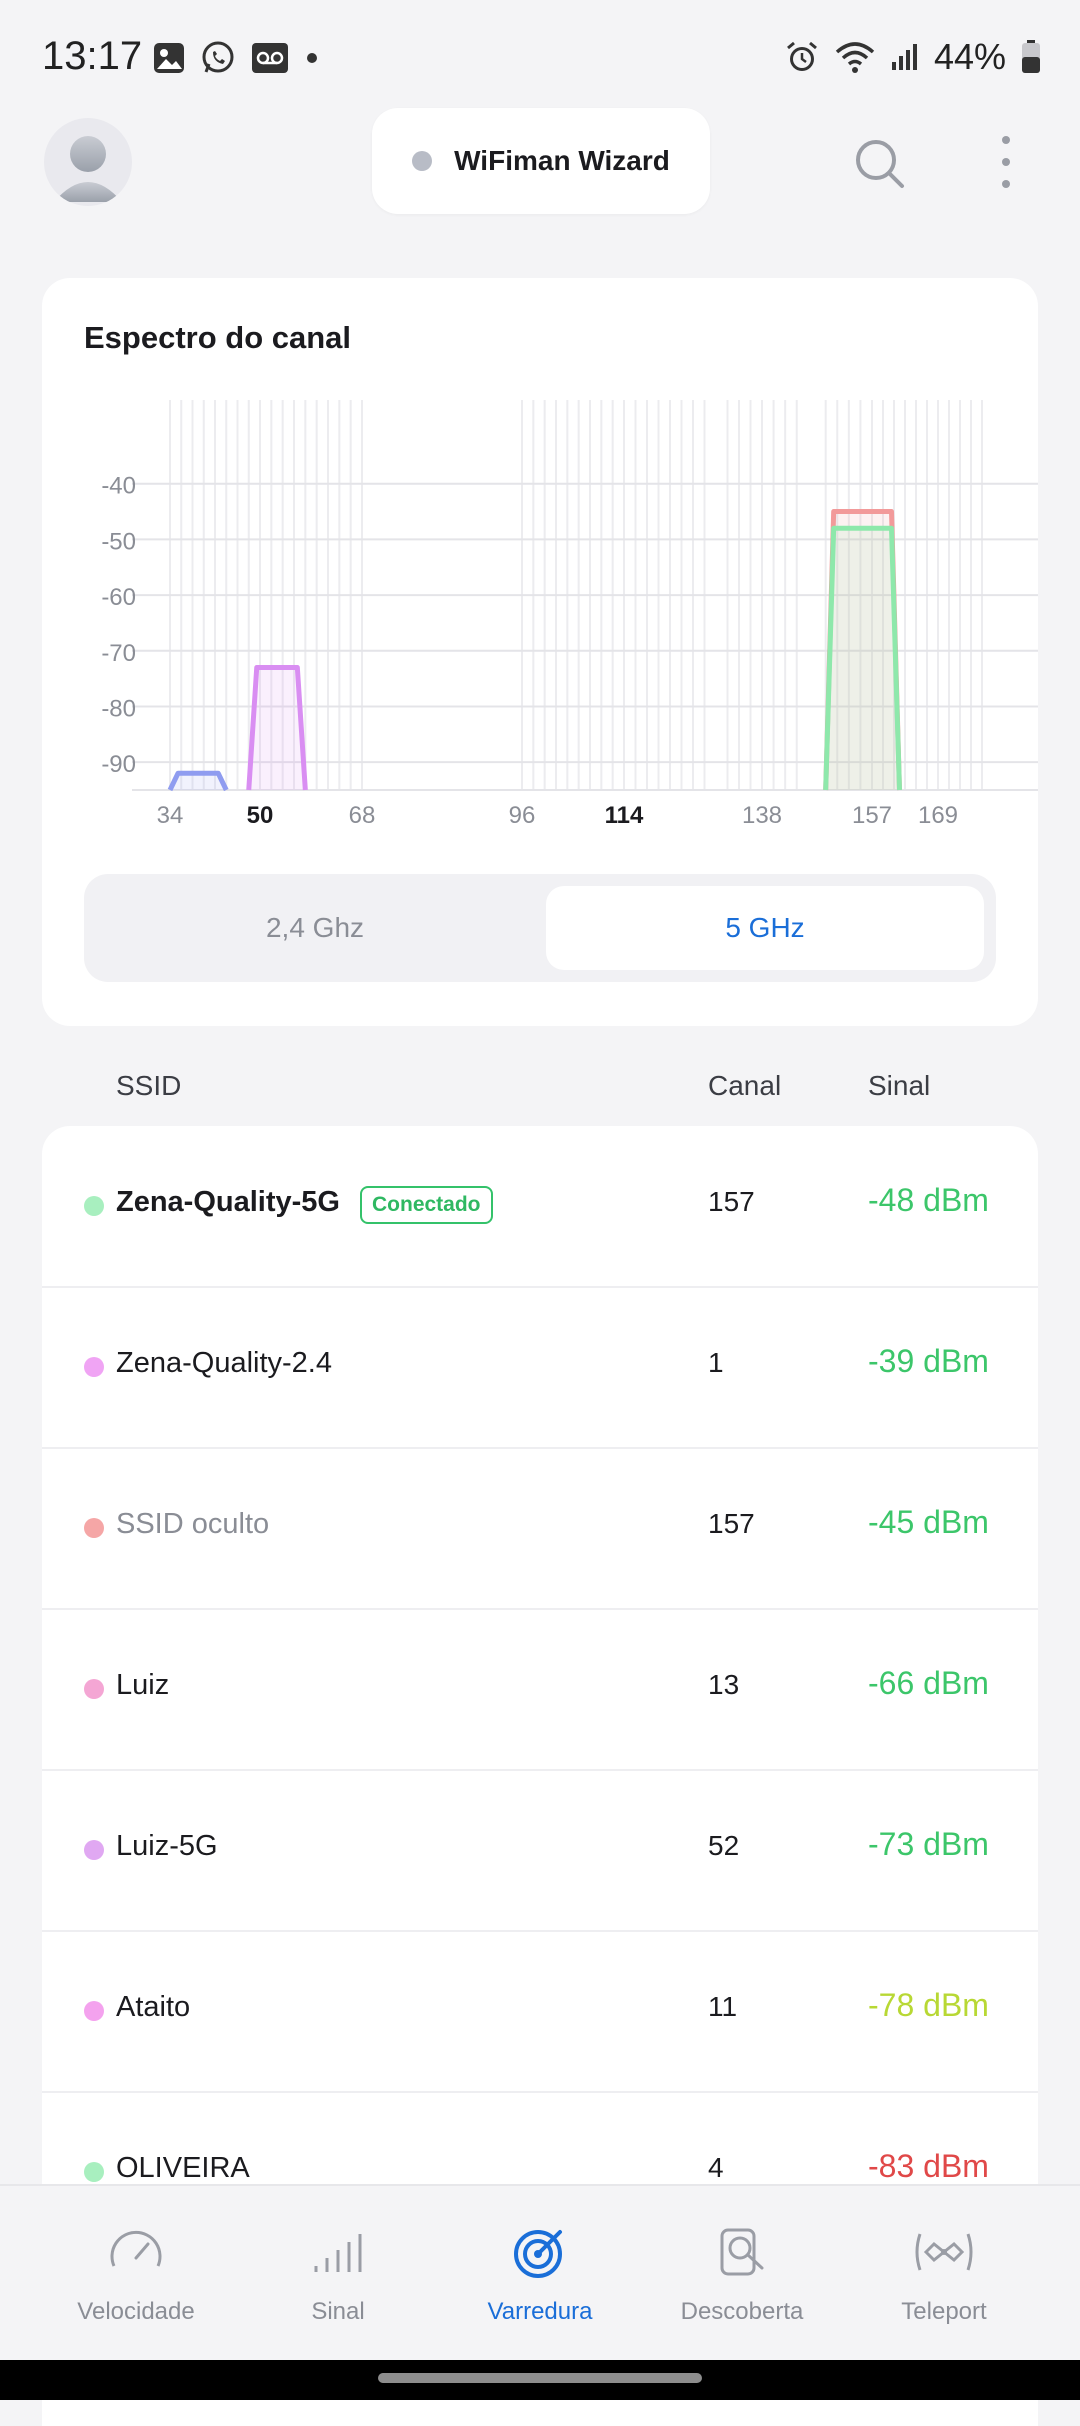  Describe the element at coordinates (624, 815) in the screenshot. I see `x-tick-label: 114` at that location.